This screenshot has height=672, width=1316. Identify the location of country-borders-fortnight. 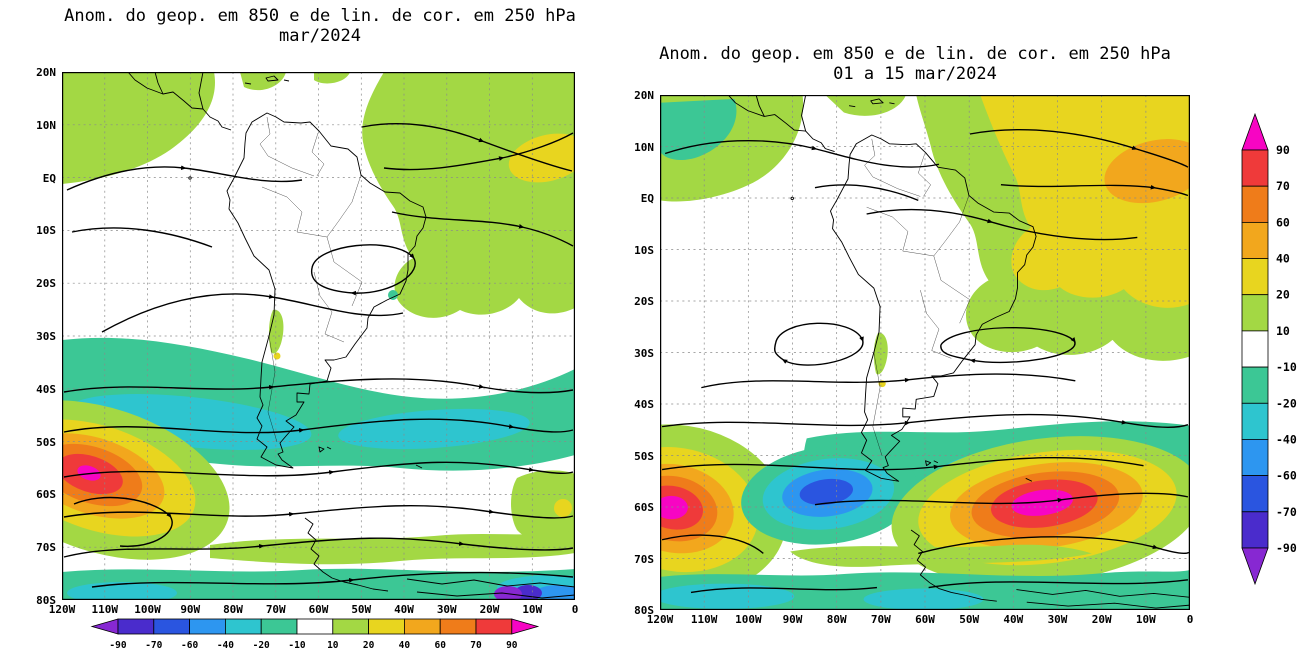
(917, 297).